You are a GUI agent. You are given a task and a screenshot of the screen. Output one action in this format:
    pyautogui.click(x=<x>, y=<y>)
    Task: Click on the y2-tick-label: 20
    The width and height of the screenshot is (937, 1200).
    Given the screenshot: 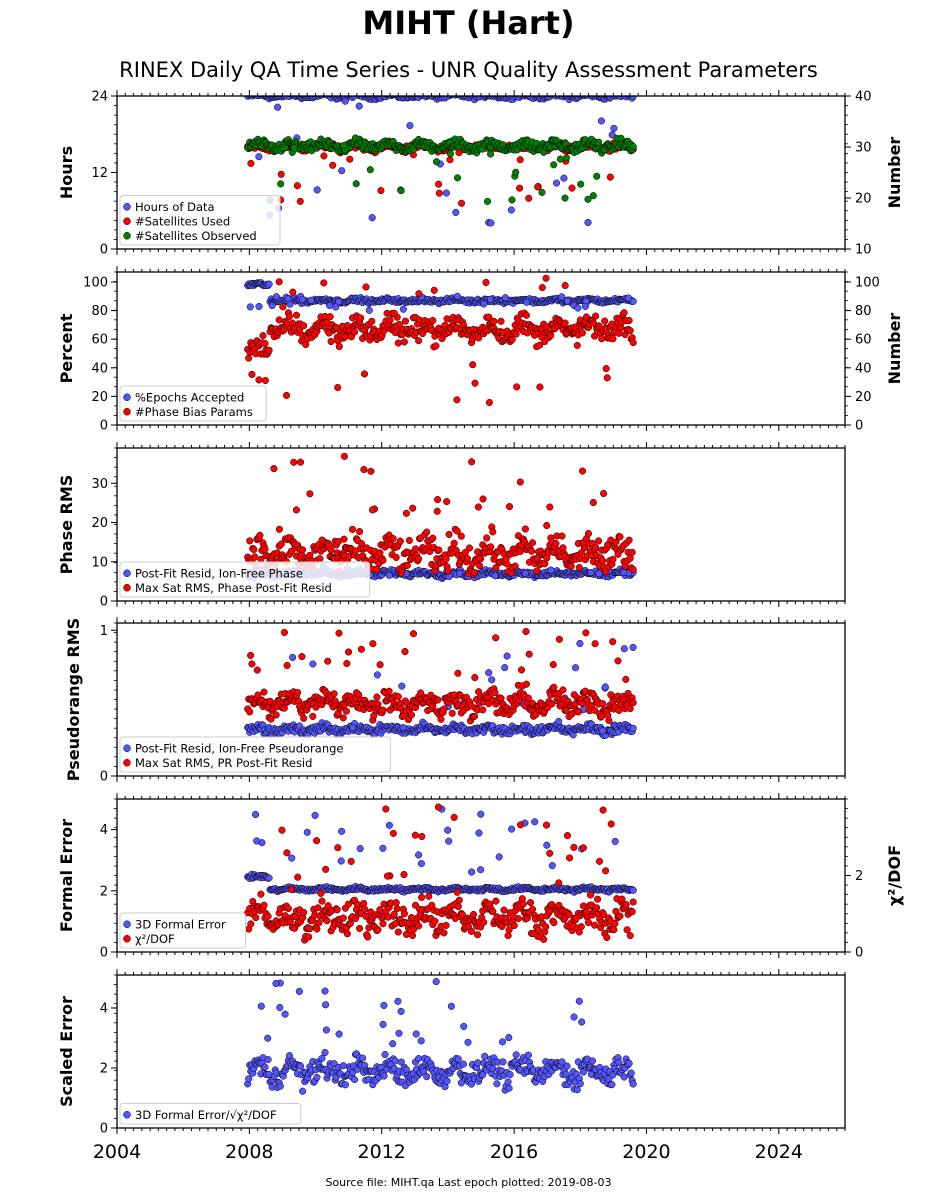 What is the action you would take?
    pyautogui.click(x=863, y=397)
    